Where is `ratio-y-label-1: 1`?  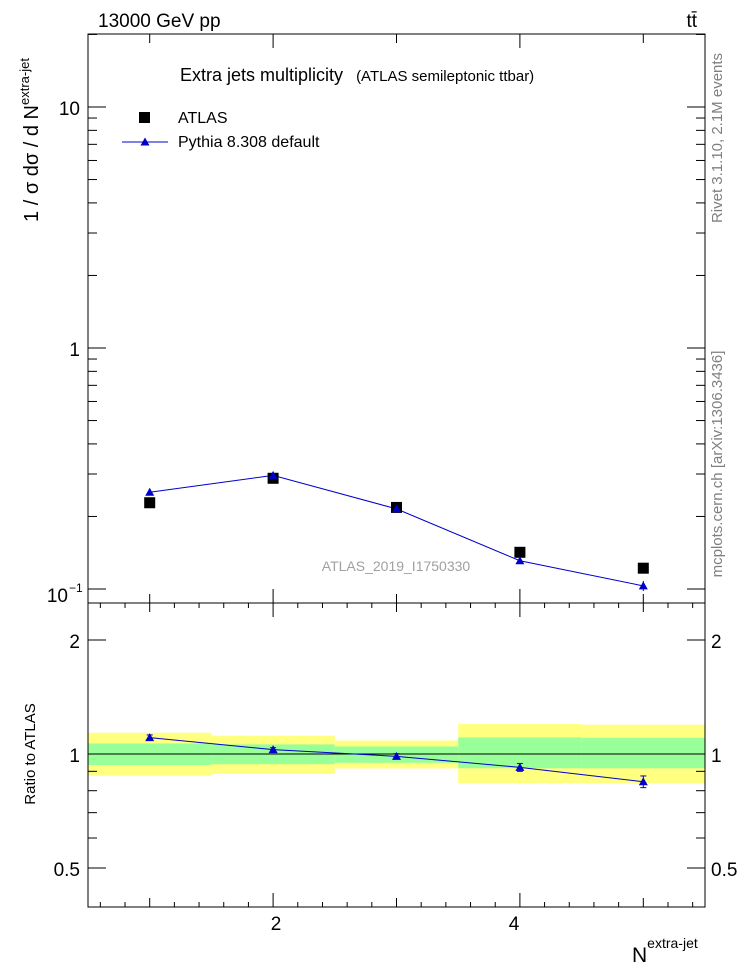 ratio-y-label-1: 1 is located at coordinates (74, 756).